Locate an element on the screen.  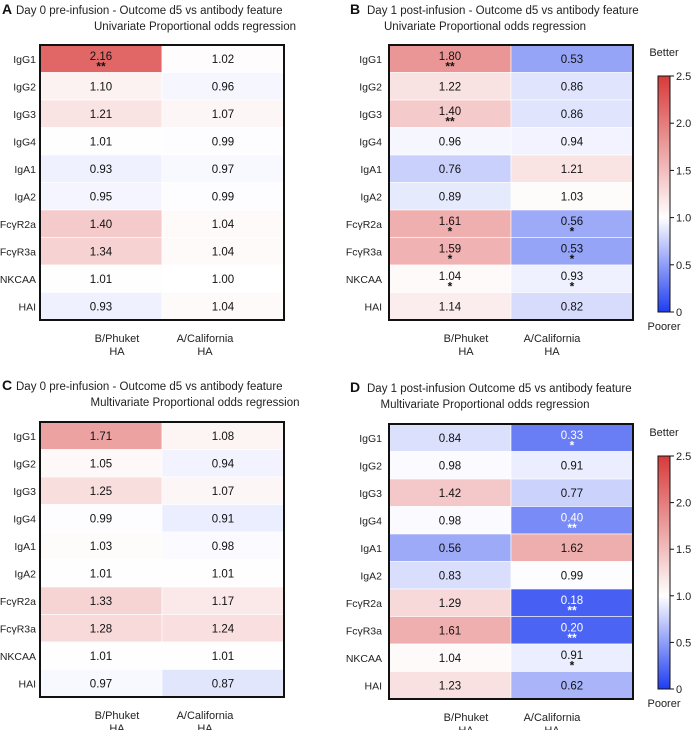
cell-value: 0.94 is located at coordinates (223, 464).